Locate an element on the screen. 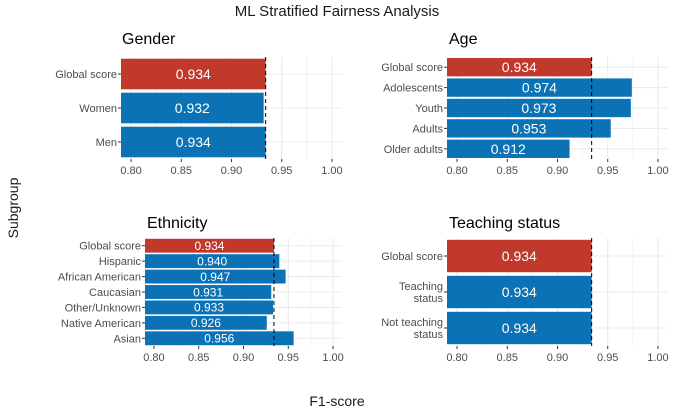 This screenshot has height=413, width=674. bar-men is located at coordinates (193, 142).